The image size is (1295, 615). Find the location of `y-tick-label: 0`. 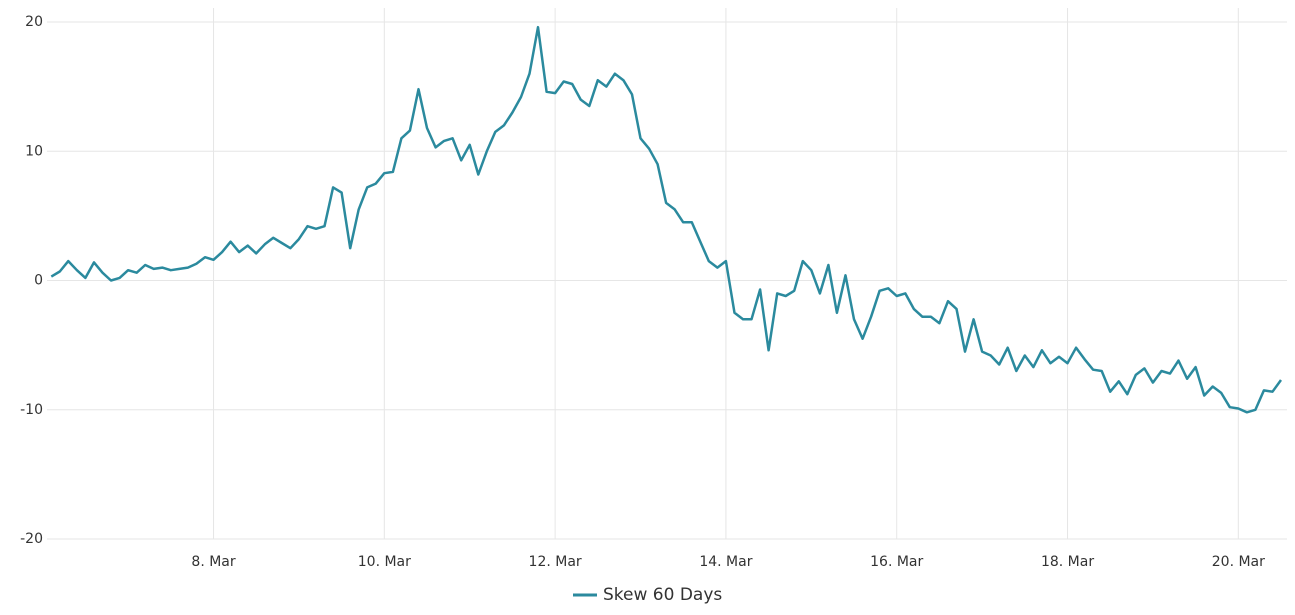

y-tick-label: 0 is located at coordinates (38, 281).